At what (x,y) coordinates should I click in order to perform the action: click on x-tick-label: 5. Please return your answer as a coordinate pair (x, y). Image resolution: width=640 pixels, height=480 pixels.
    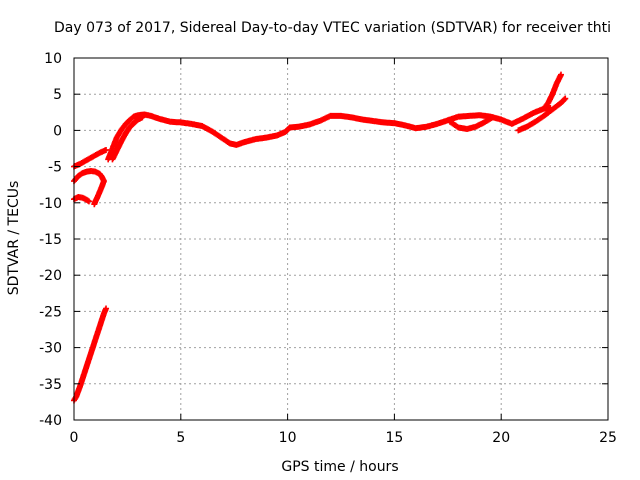
    Looking at the image, I should click on (180, 438).